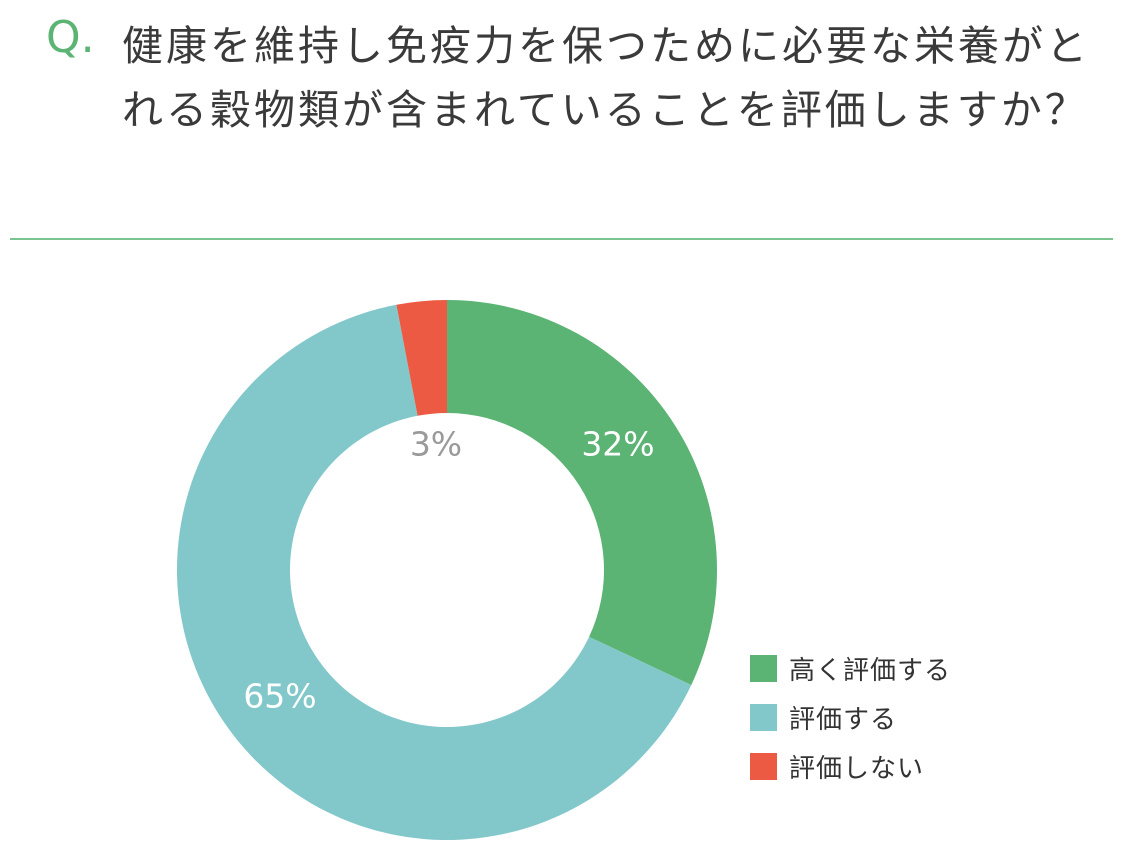 Image resolution: width=1126 pixels, height=865 pixels. Describe the element at coordinates (763, 766) in the screenshot. I see `legend-swatch-not` at that location.